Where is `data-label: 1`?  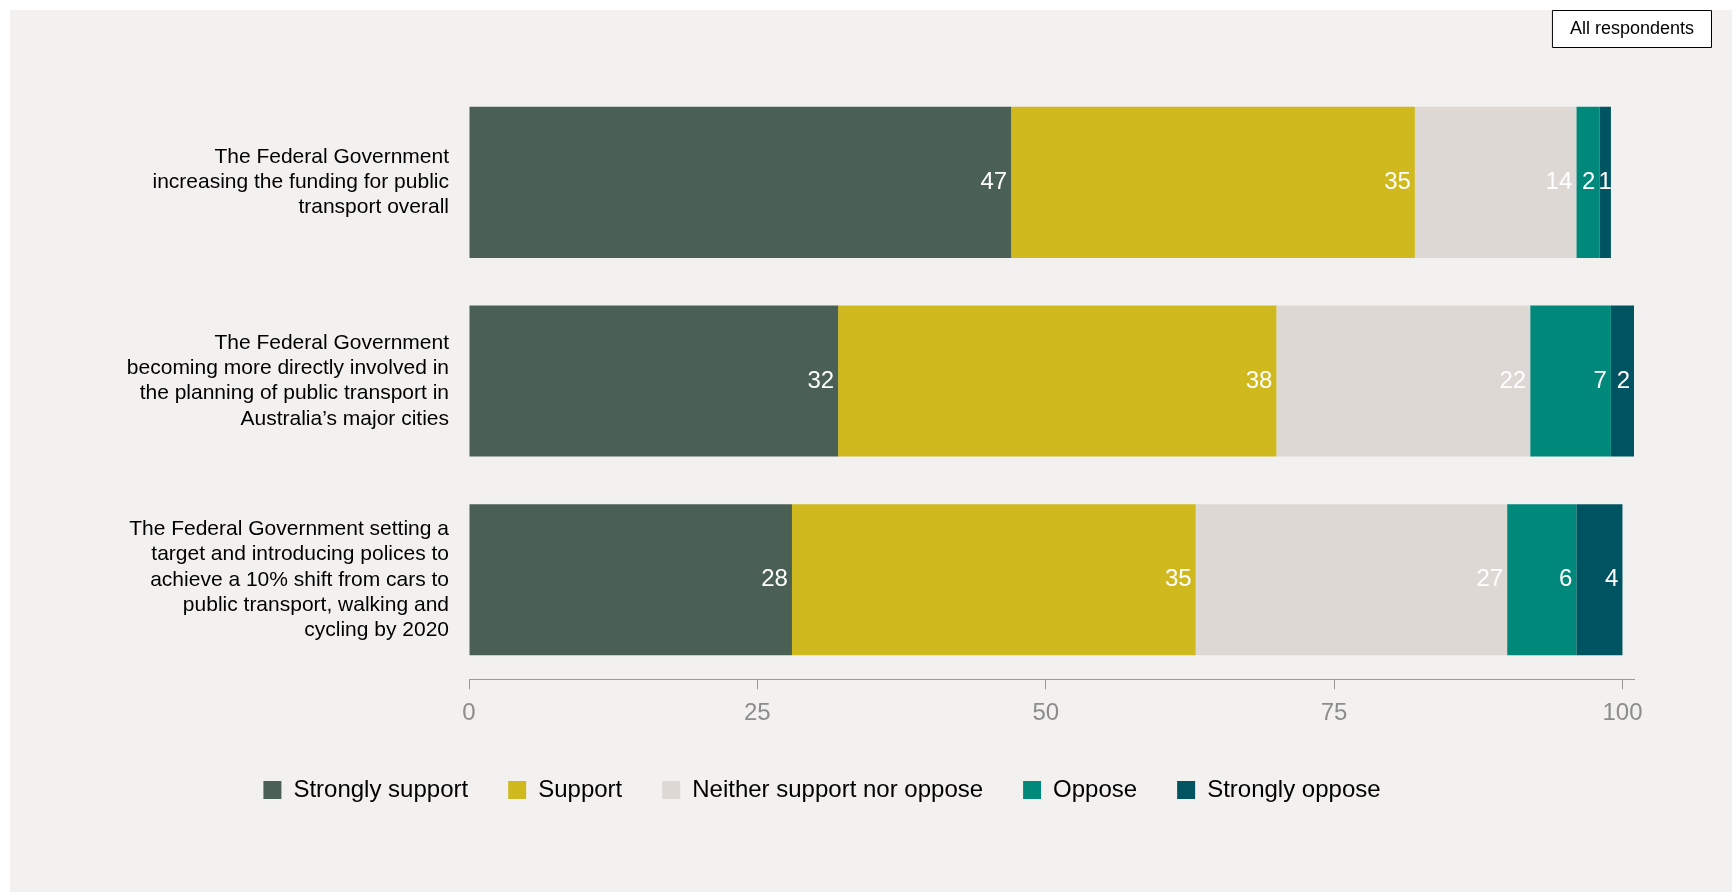 data-label: 1 is located at coordinates (1605, 180).